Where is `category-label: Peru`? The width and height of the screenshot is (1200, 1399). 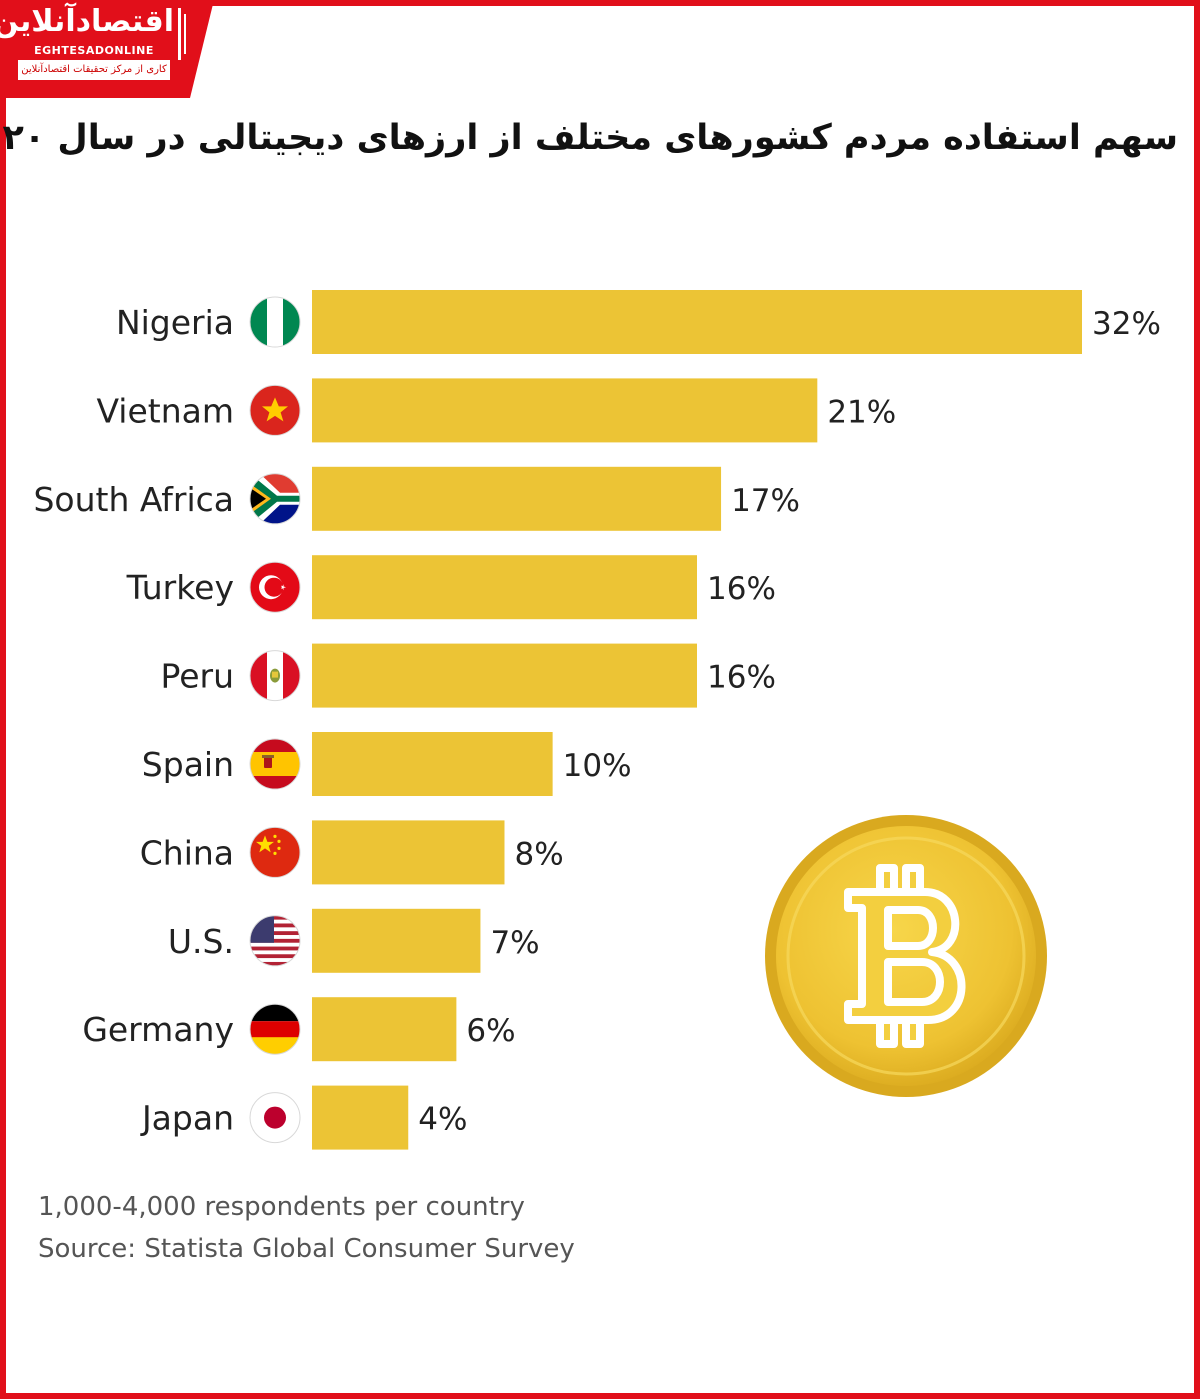
category-label: Peru is located at coordinates (197, 676).